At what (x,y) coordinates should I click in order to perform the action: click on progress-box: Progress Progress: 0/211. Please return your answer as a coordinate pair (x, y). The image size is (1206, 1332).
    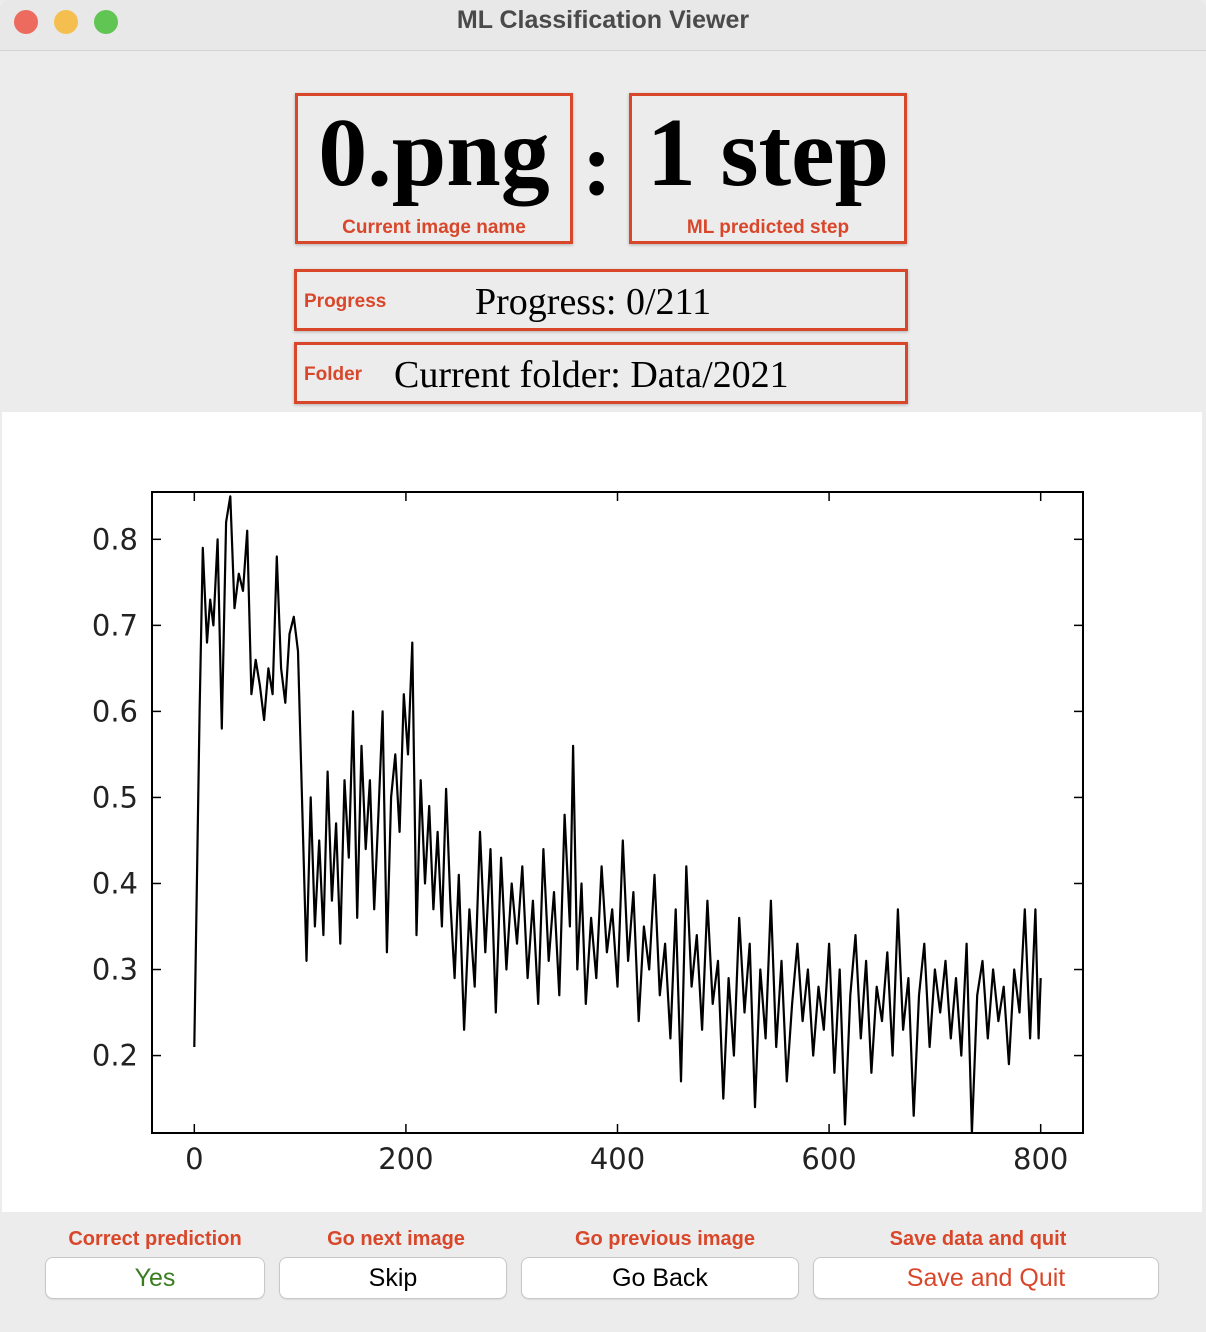
    Looking at the image, I should click on (601, 300).